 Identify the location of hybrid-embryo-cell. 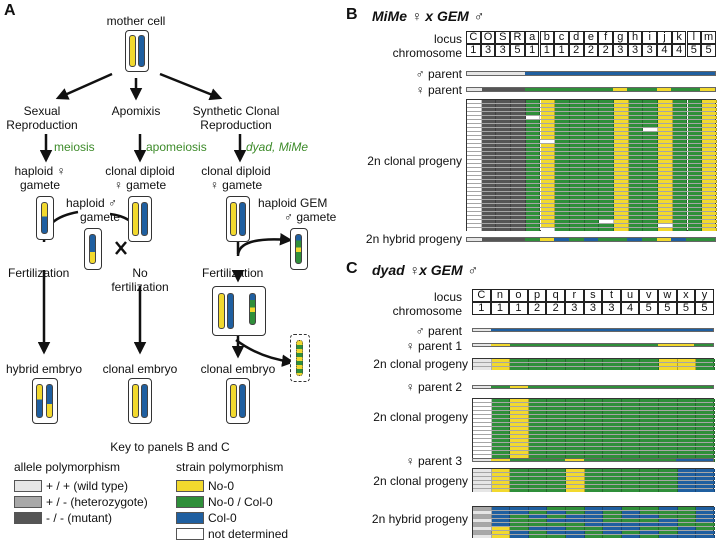
(45, 401).